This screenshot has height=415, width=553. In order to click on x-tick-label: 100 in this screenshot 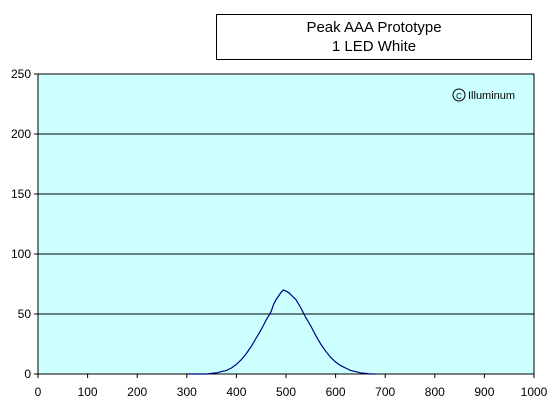, I will do `click(88, 392)`.